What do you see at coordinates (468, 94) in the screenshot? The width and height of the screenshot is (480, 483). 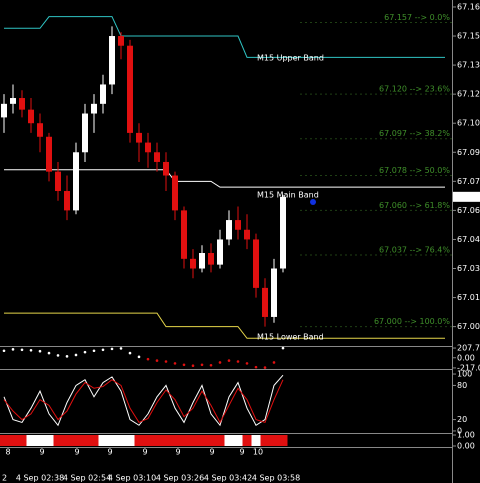 I see `y-tick-label: 67.120` at bounding box center [468, 94].